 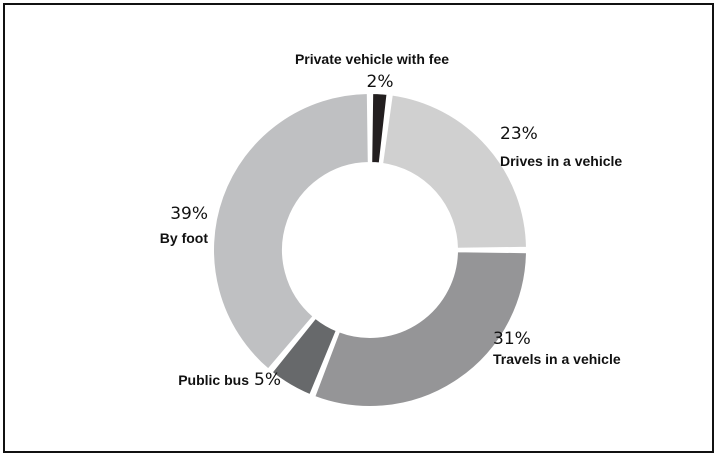 I want to click on donut-slice-travels-in-a-vehicle, so click(x=420, y=329).